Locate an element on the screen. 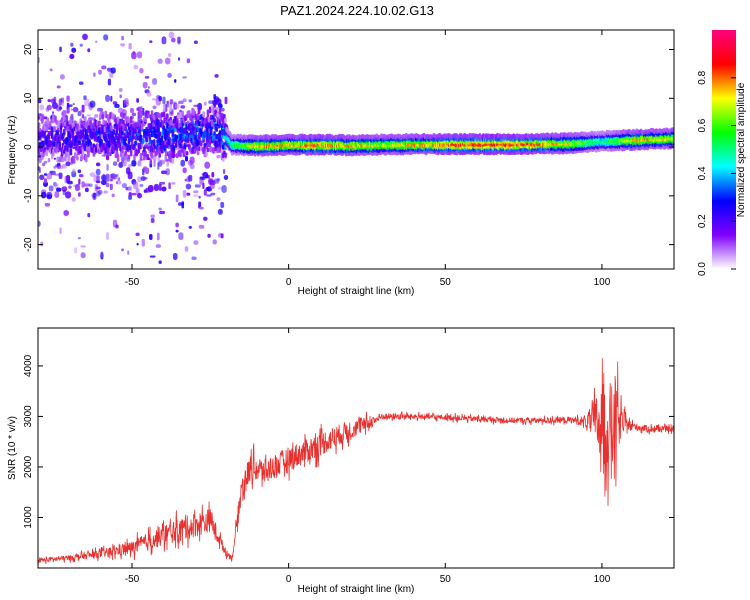 This screenshot has height=600, width=750. snr-x-tick-label-2: 50 is located at coordinates (446, 579).